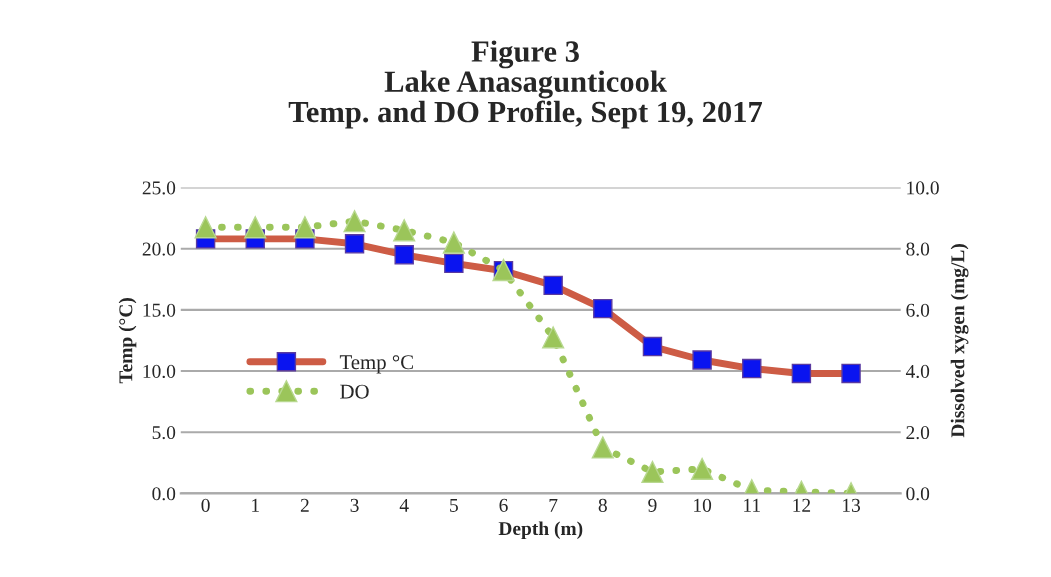 Image resolution: width=1051 pixels, height=577 pixels. I want to click on x-tick-label: 6, so click(503, 505).